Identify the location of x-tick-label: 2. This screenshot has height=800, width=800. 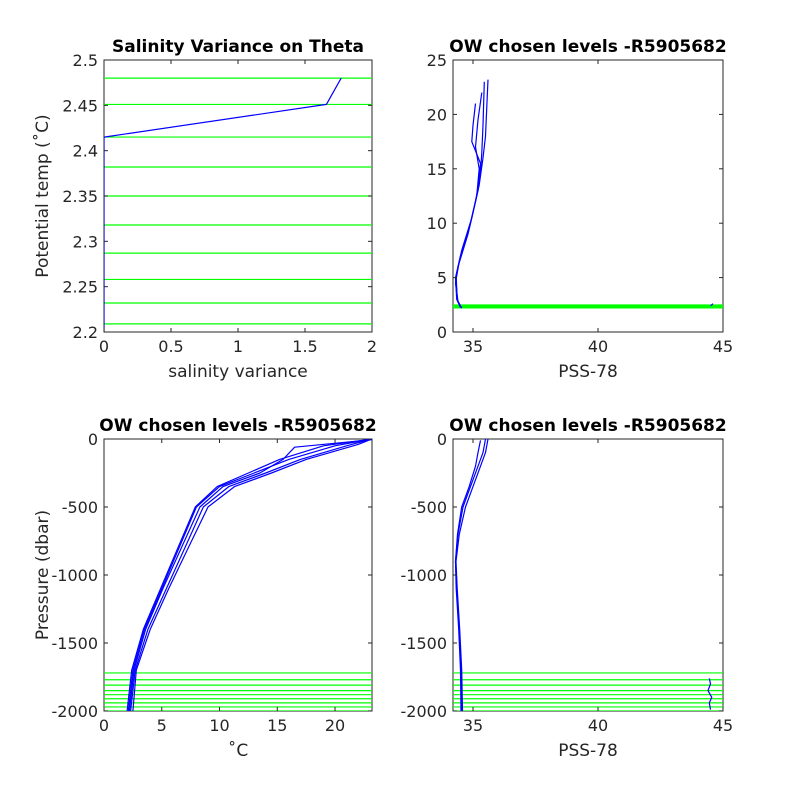
(372, 346).